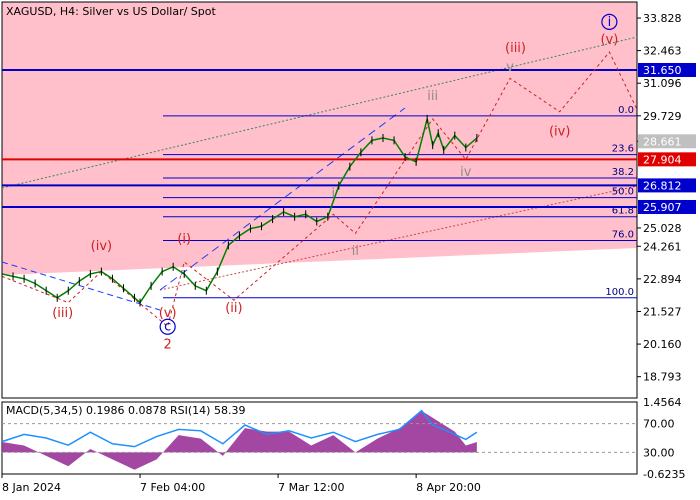 This screenshot has width=700, height=500. I want to click on indicator-scale-label: -0.6235, so click(664, 474).